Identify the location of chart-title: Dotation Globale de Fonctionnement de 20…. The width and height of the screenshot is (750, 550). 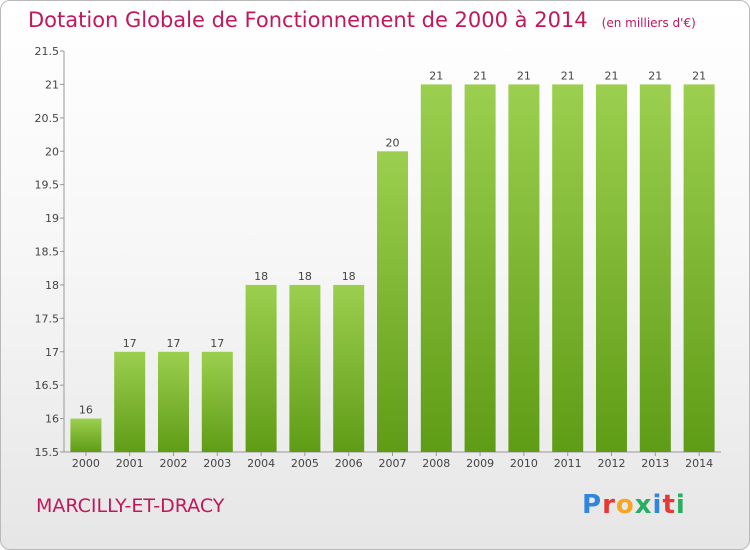
(362, 20).